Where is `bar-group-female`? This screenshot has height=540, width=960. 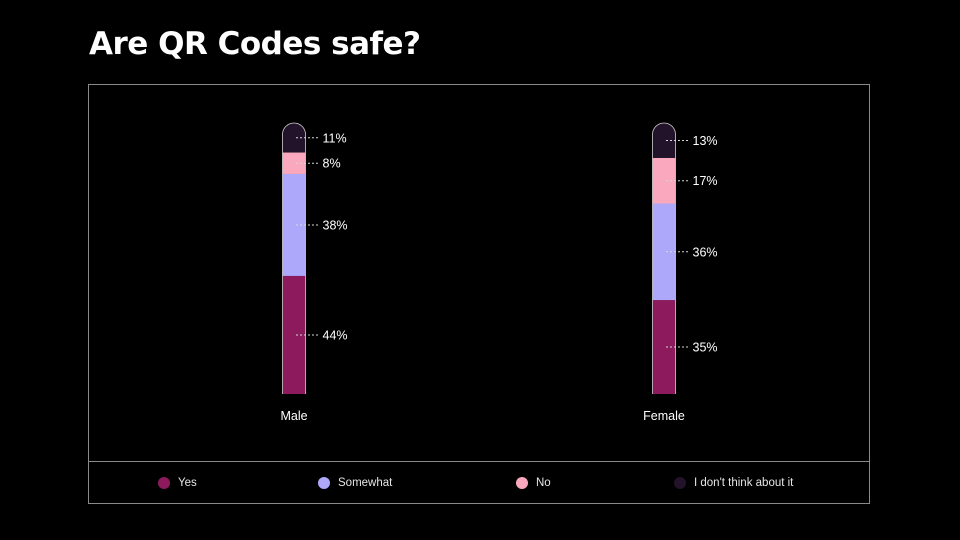 bar-group-female is located at coordinates (664, 258).